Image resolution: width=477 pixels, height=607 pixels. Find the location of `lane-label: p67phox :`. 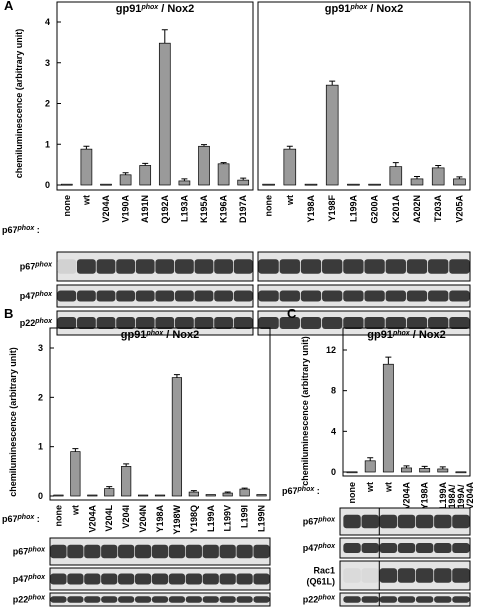

lane-label: p67phox : is located at coordinates (21, 519).